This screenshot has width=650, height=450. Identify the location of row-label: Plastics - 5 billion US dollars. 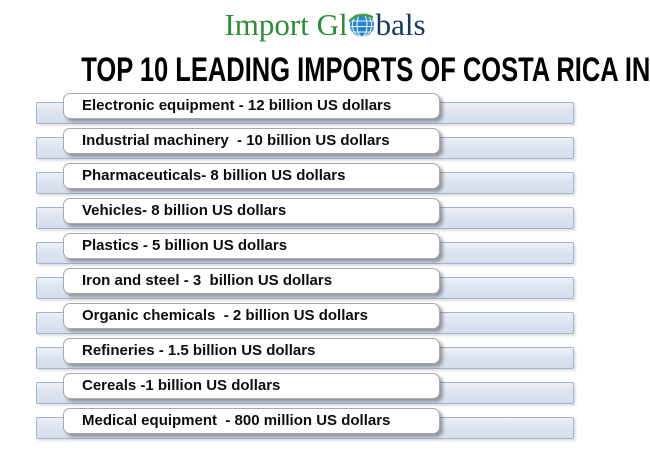
(251, 246).